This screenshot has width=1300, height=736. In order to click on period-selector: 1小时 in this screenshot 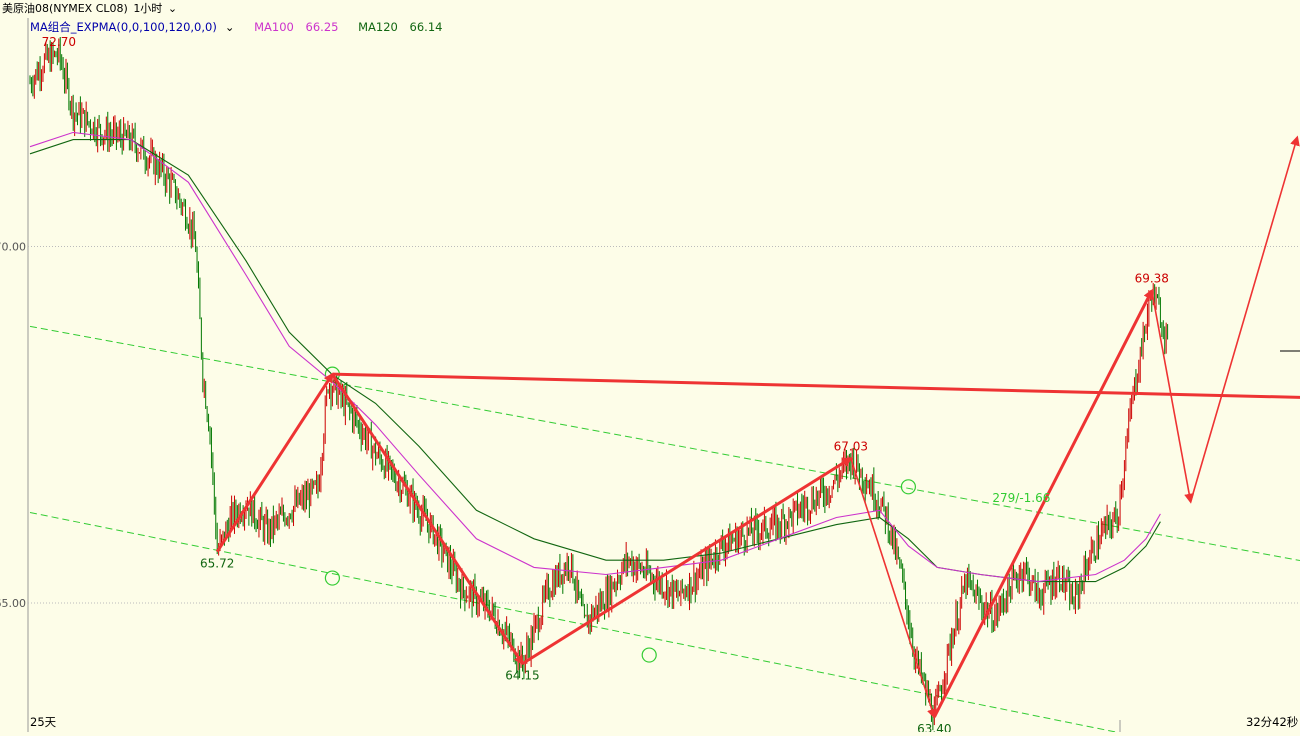, I will do `click(148, 8)`.